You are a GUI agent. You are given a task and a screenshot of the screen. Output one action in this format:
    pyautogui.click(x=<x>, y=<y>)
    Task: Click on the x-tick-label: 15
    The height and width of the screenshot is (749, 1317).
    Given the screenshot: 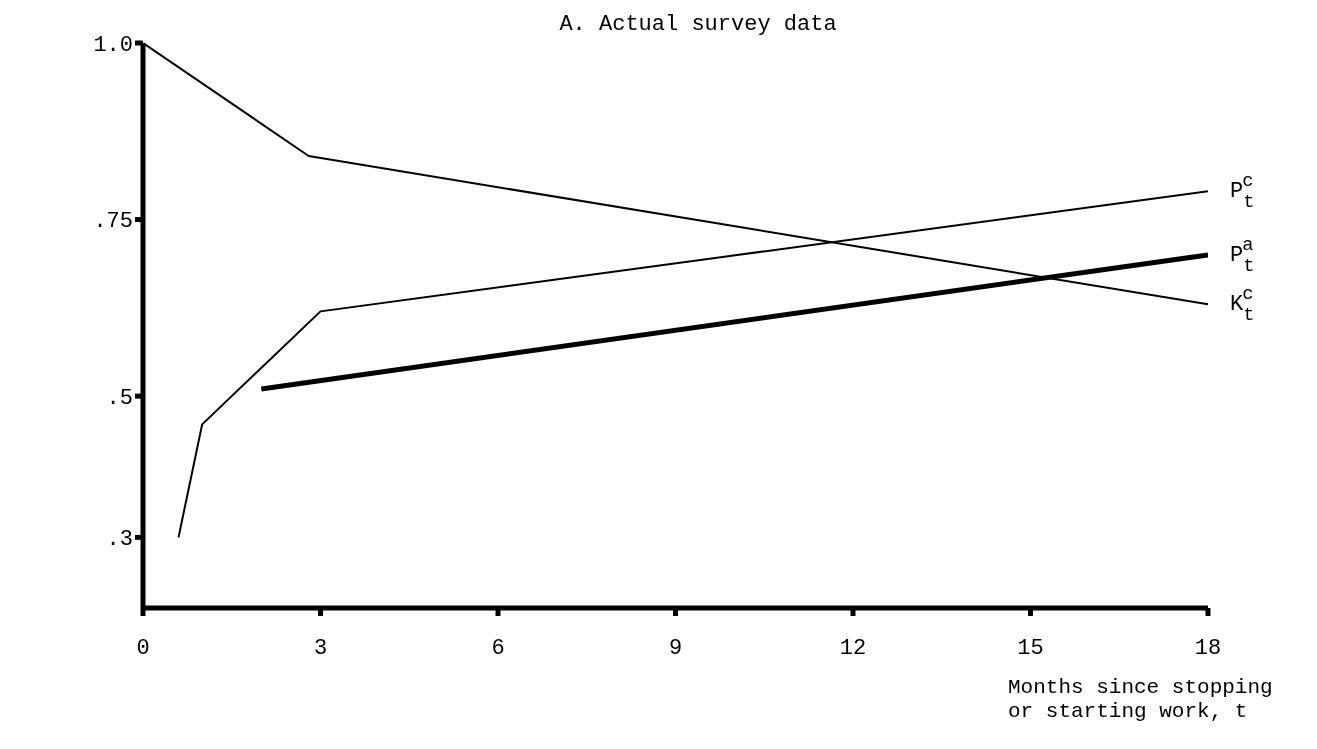 What is the action you would take?
    pyautogui.click(x=1030, y=648)
    